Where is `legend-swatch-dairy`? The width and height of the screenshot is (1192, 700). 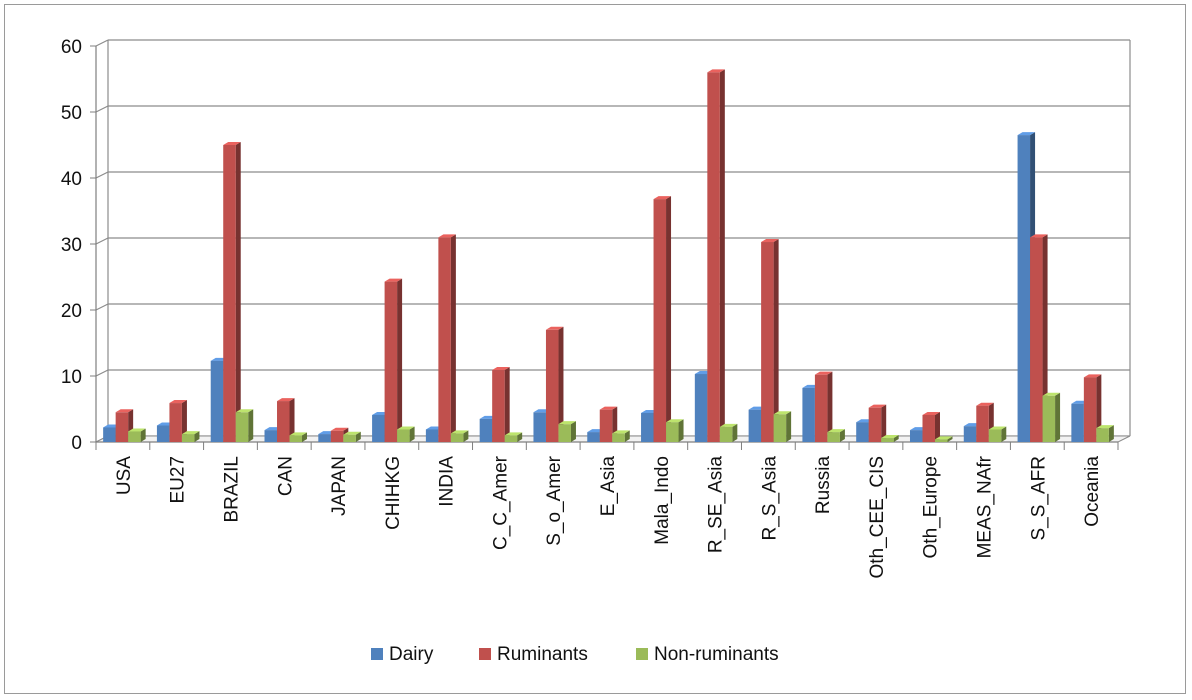
legend-swatch-dairy is located at coordinates (377, 654).